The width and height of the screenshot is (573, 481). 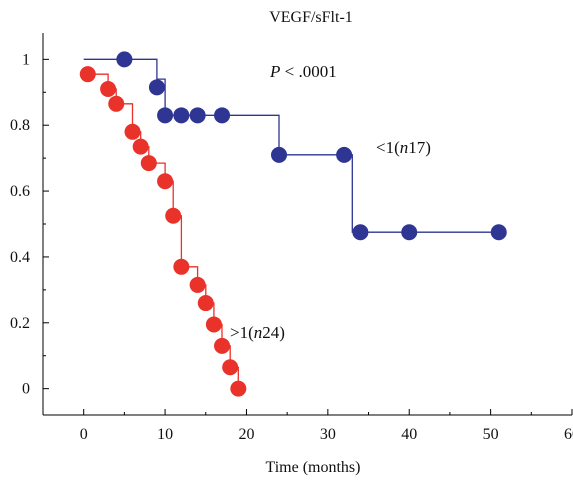 What do you see at coordinates (257, 332) in the screenshot?
I see `series-label-high-ratio: >1(n24)` at bounding box center [257, 332].